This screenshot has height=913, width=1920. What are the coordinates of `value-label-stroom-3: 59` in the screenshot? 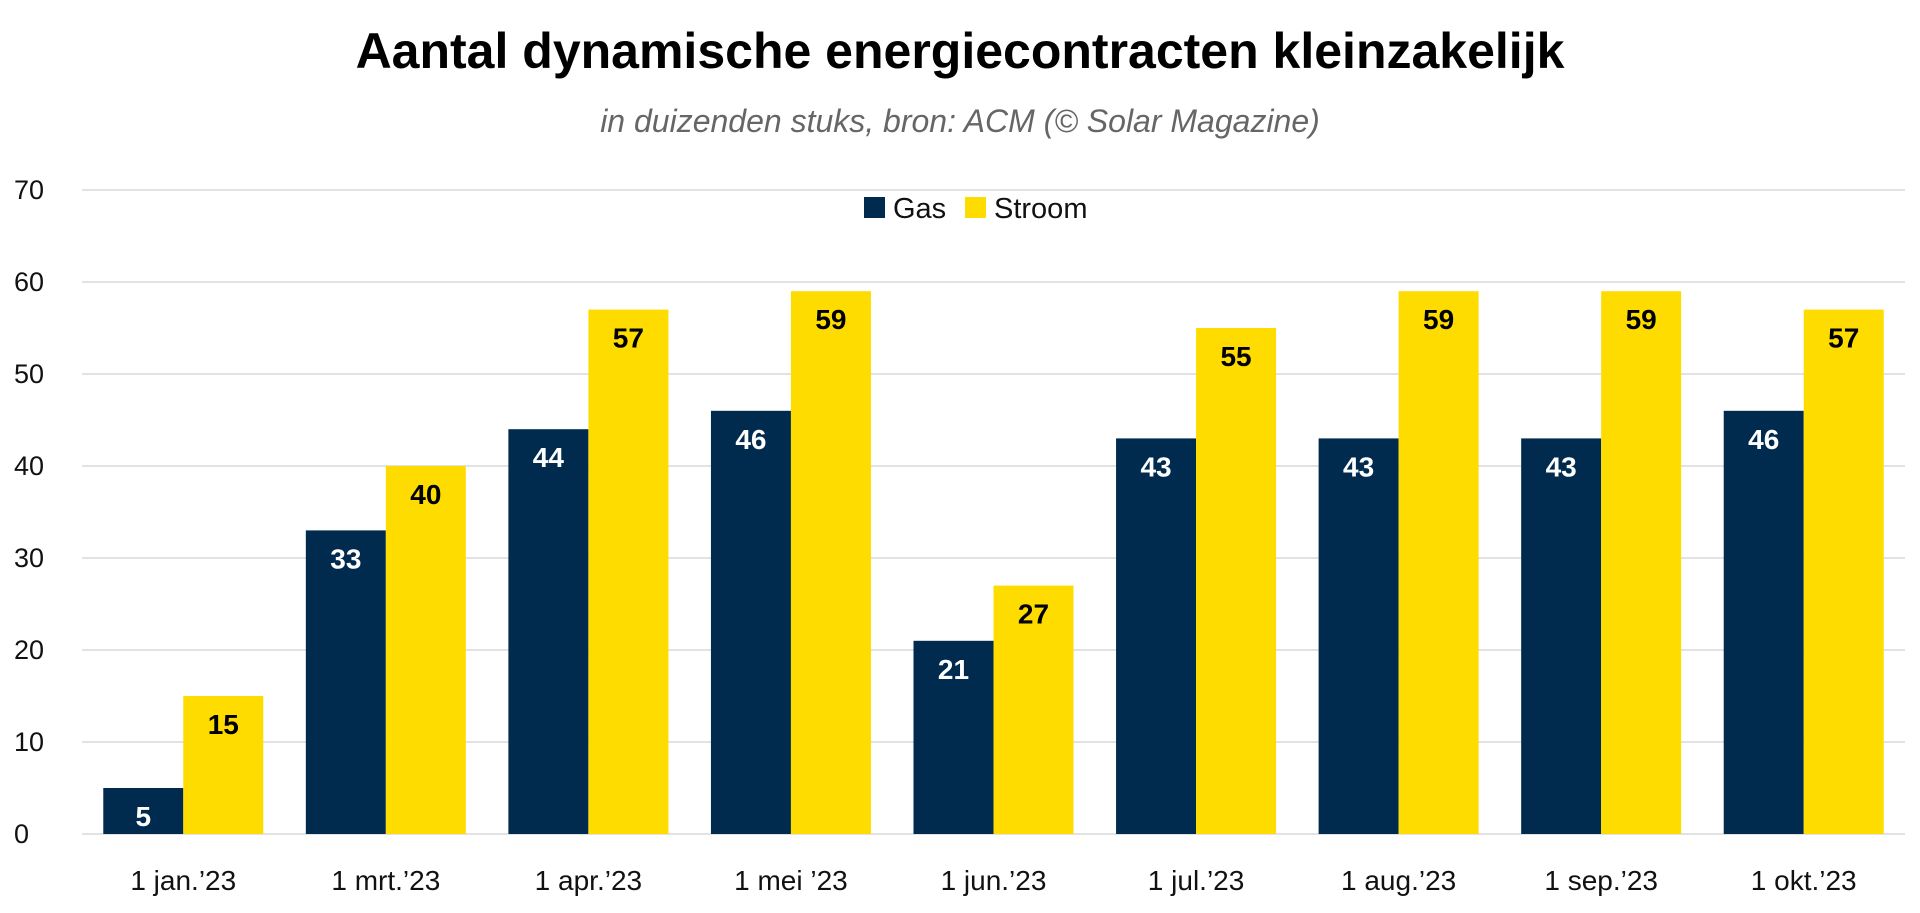 It's located at (830, 319).